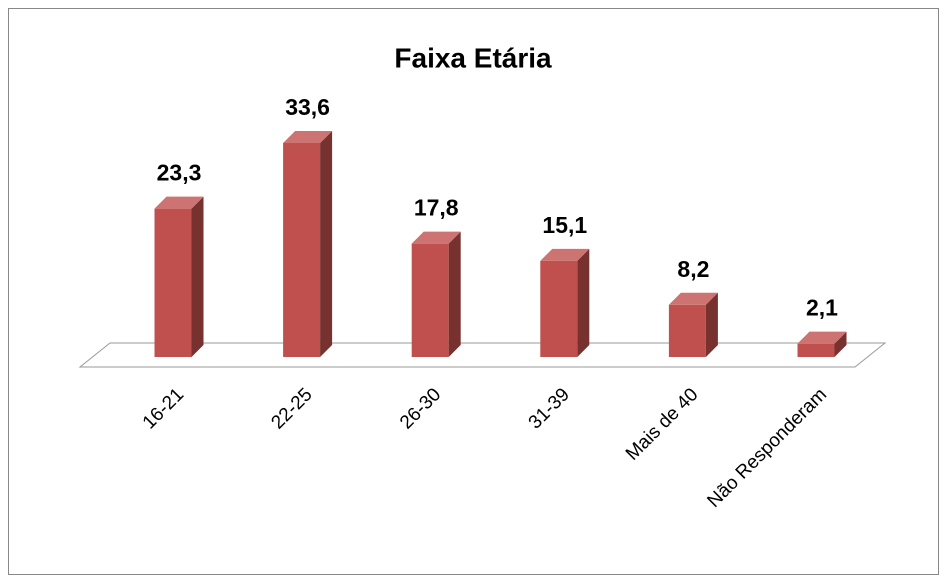 This screenshot has height=581, width=946. Describe the element at coordinates (564, 225) in the screenshot. I see `value-label: 15,1` at that location.